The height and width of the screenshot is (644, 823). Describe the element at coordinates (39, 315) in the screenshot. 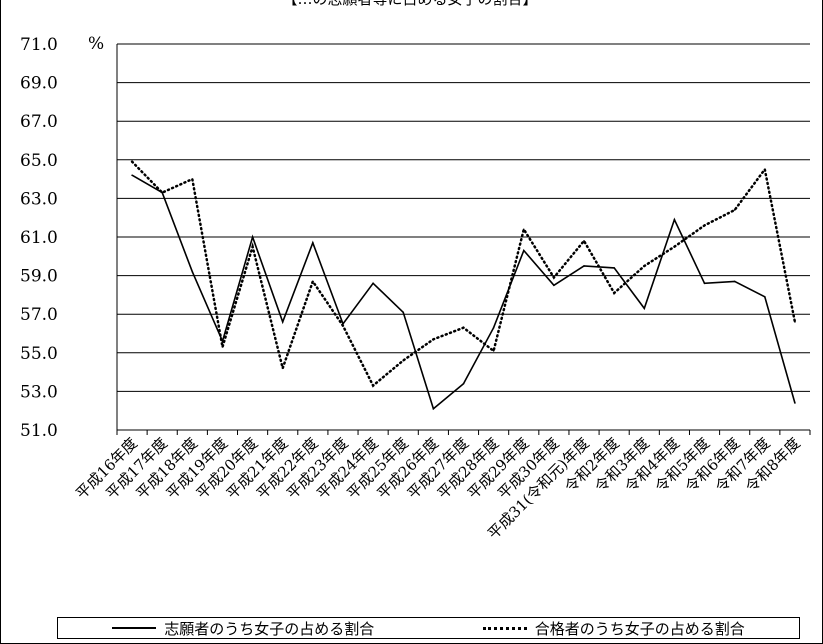

I see `y-tick-label: 57.0` at that location.